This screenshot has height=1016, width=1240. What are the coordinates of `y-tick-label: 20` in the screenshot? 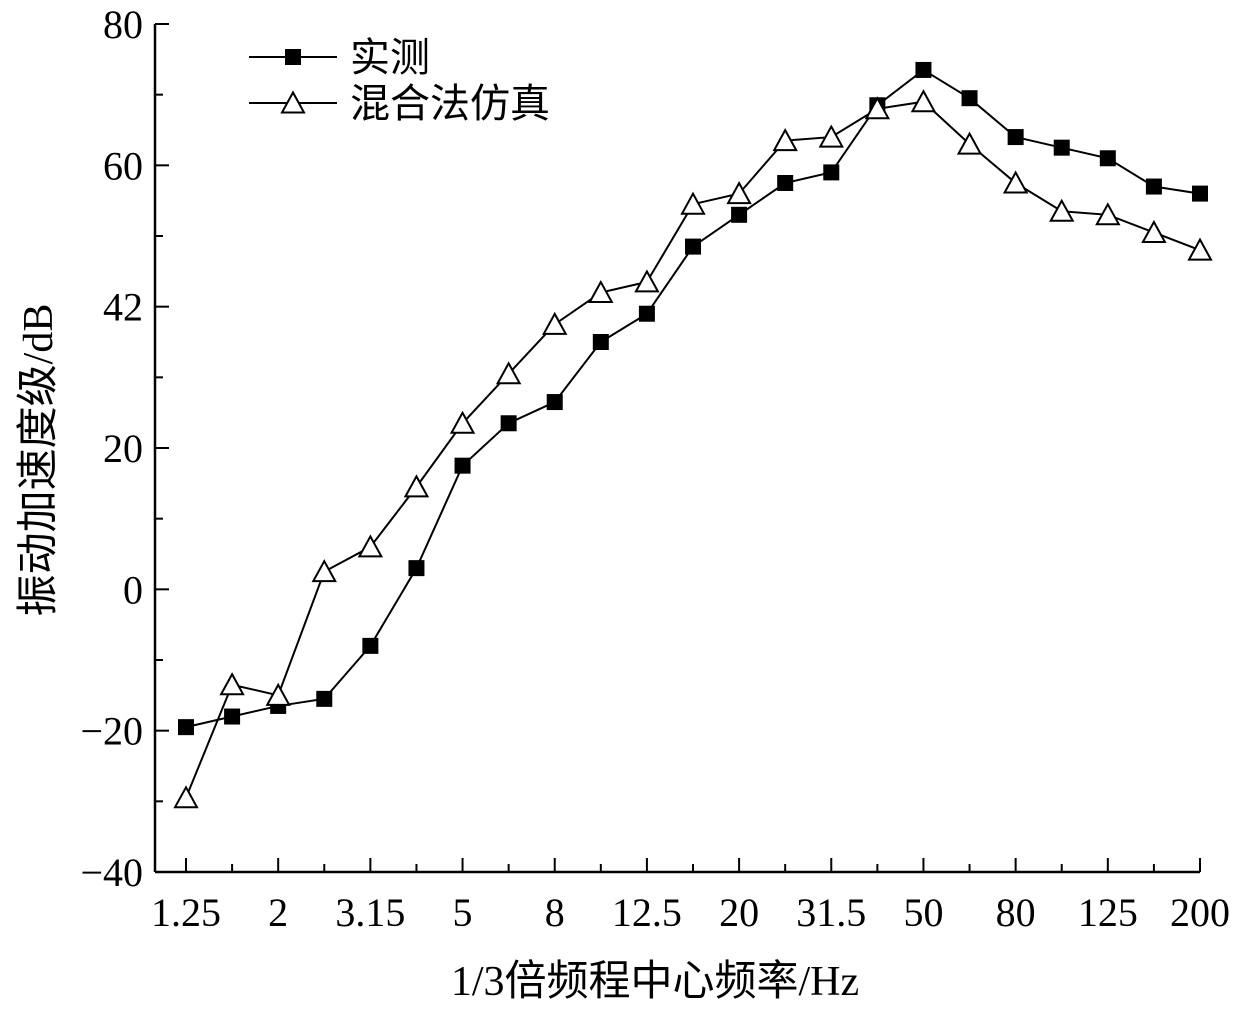 It's located at (123, 448).